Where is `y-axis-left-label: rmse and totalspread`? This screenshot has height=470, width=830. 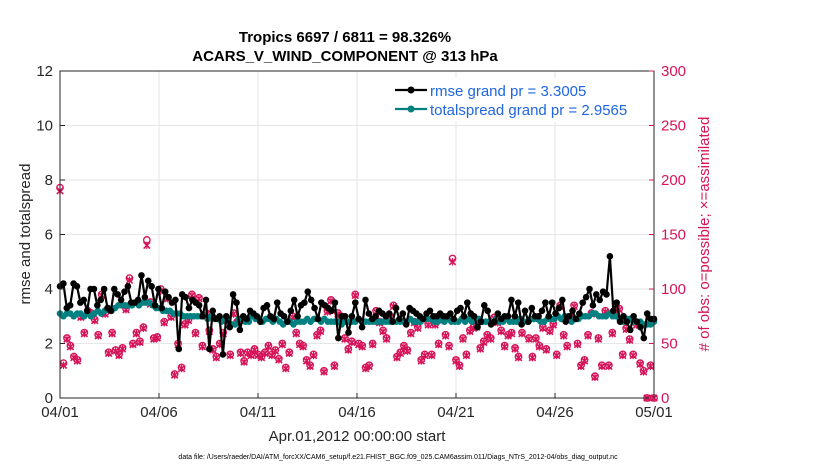 y-axis-left-label: rmse and totalspread is located at coordinates (25, 234).